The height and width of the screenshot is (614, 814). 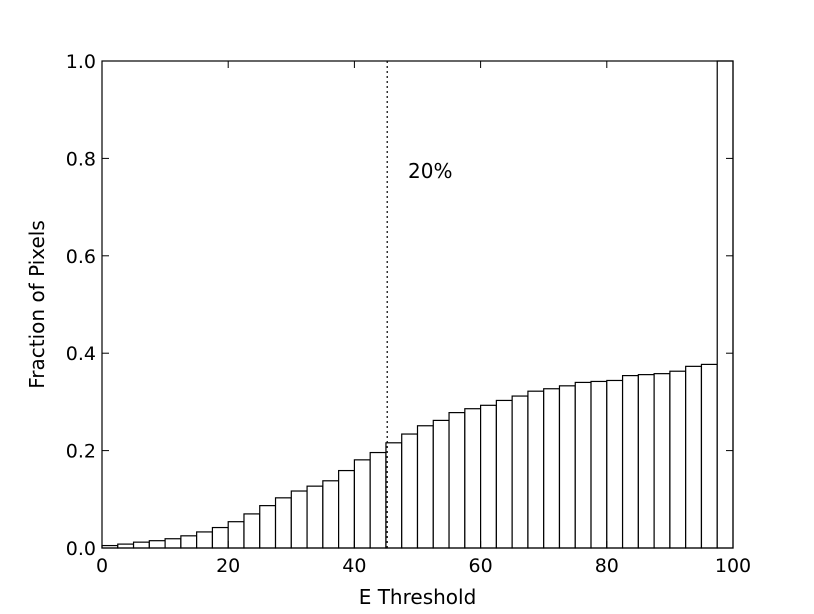 What do you see at coordinates (607, 566) in the screenshot?
I see `x-tick-label-4: 80` at bounding box center [607, 566].